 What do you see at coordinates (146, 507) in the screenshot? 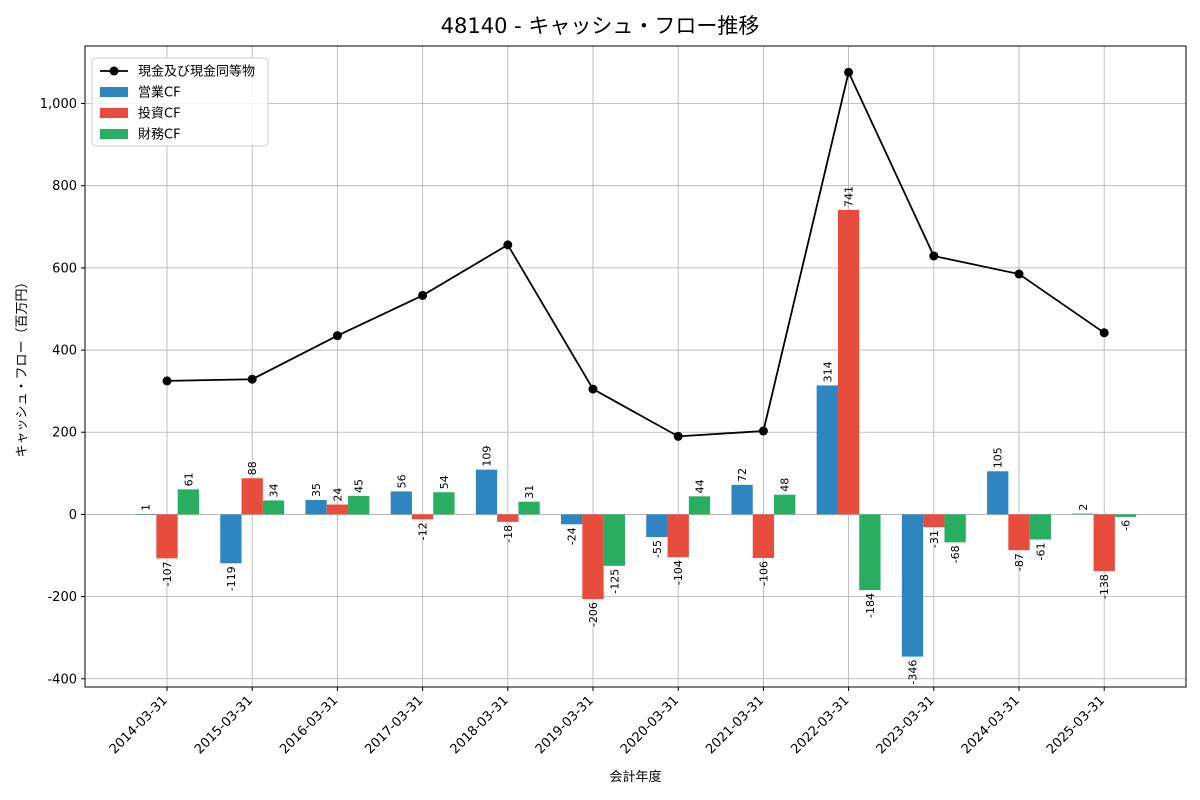
I see `bar-value-label: 1` at bounding box center [146, 507].